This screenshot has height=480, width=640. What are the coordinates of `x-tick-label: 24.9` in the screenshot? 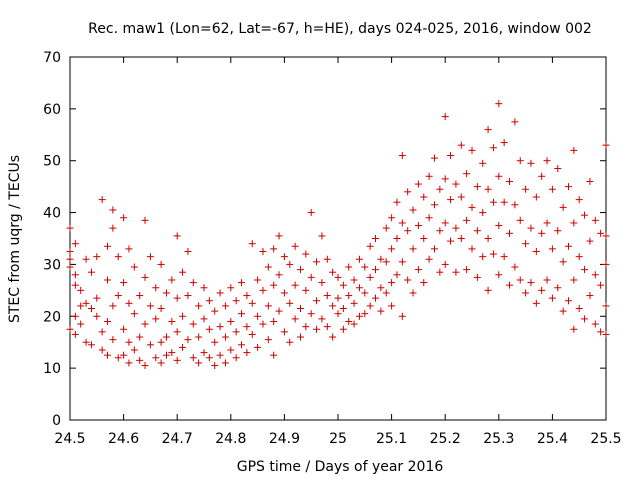 It's located at (284, 439).